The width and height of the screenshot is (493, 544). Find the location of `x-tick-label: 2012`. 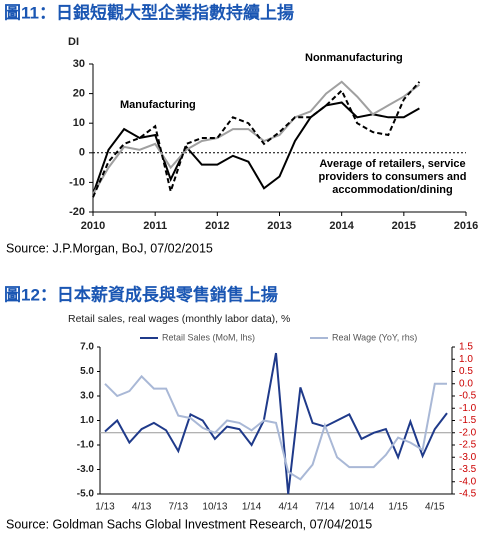

x-tick-label: 2012 is located at coordinates (217, 226).